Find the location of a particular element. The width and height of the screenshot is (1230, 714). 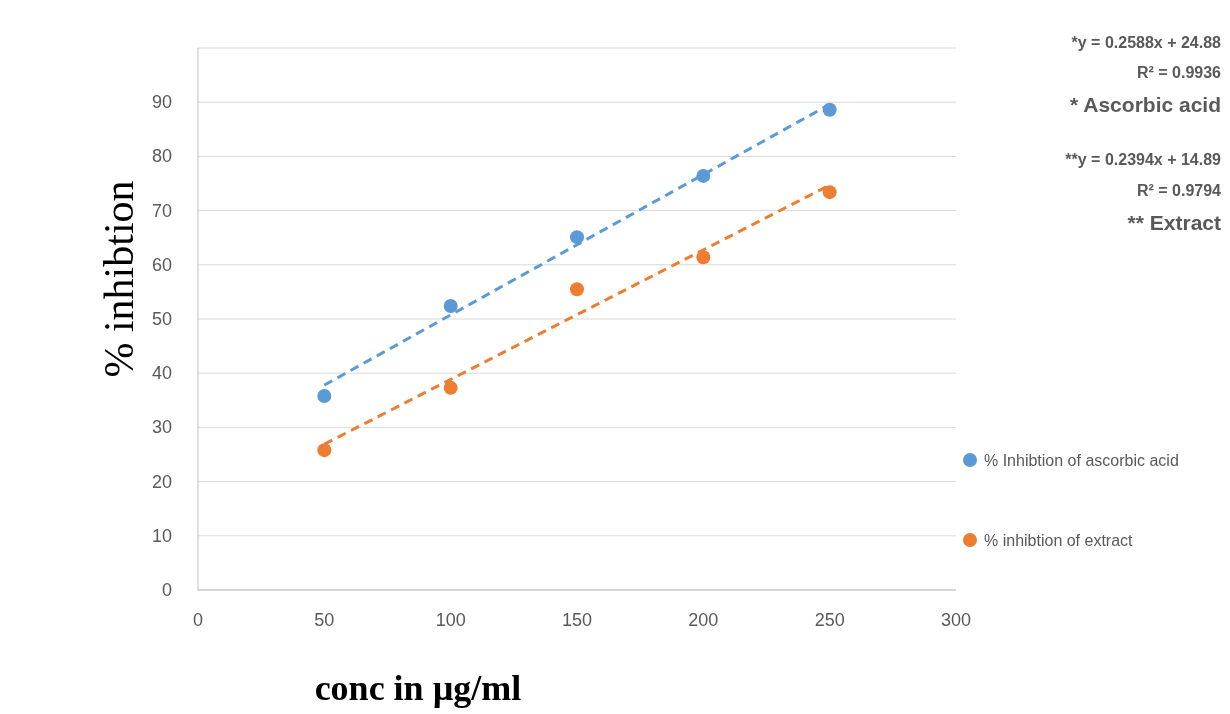

x-tick-label: 50 is located at coordinates (324, 620).